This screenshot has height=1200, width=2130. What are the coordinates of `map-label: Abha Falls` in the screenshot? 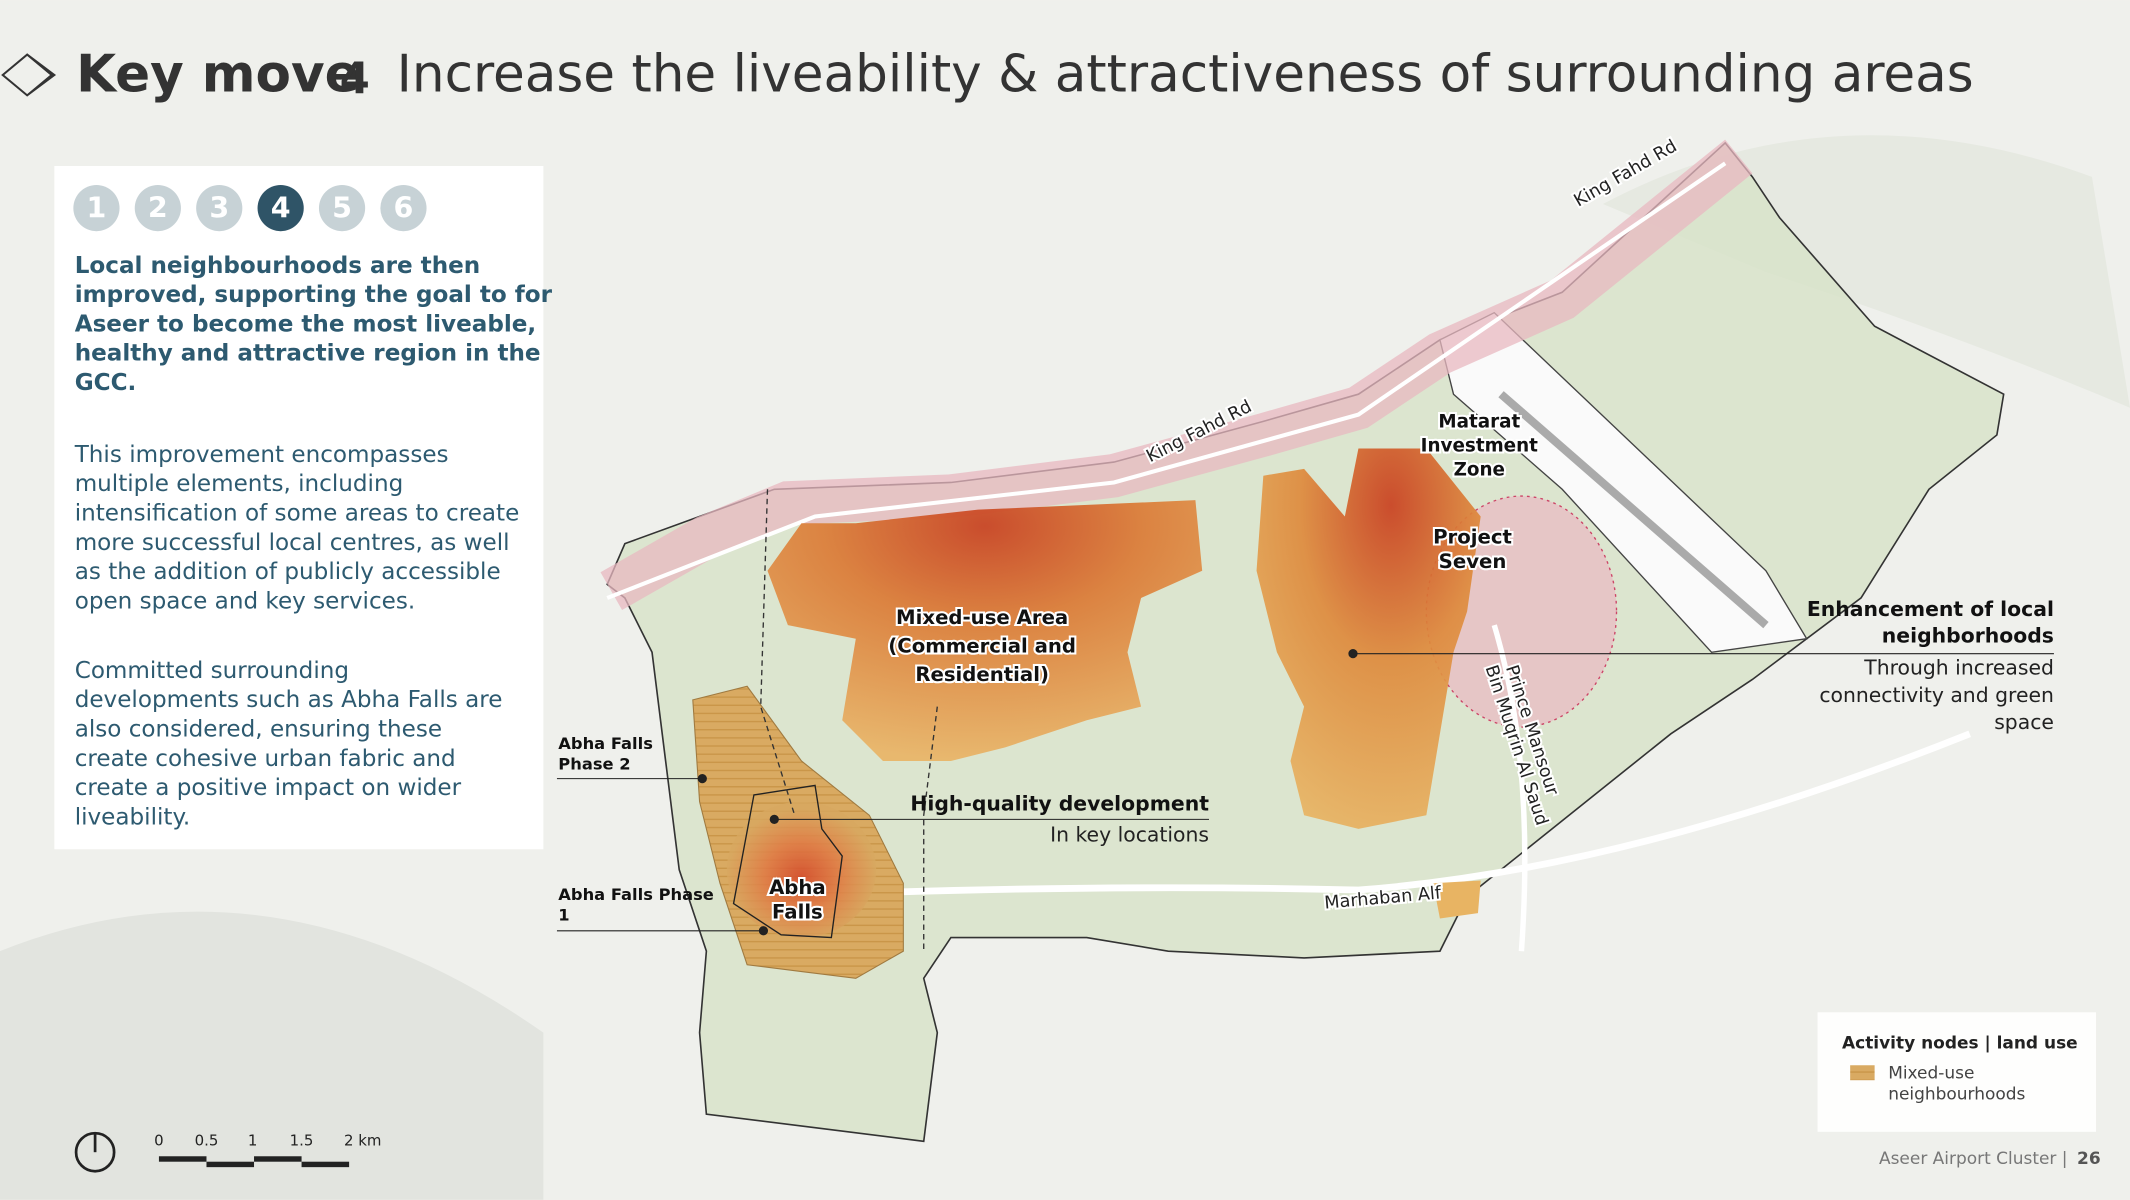 It's located at (605, 743).